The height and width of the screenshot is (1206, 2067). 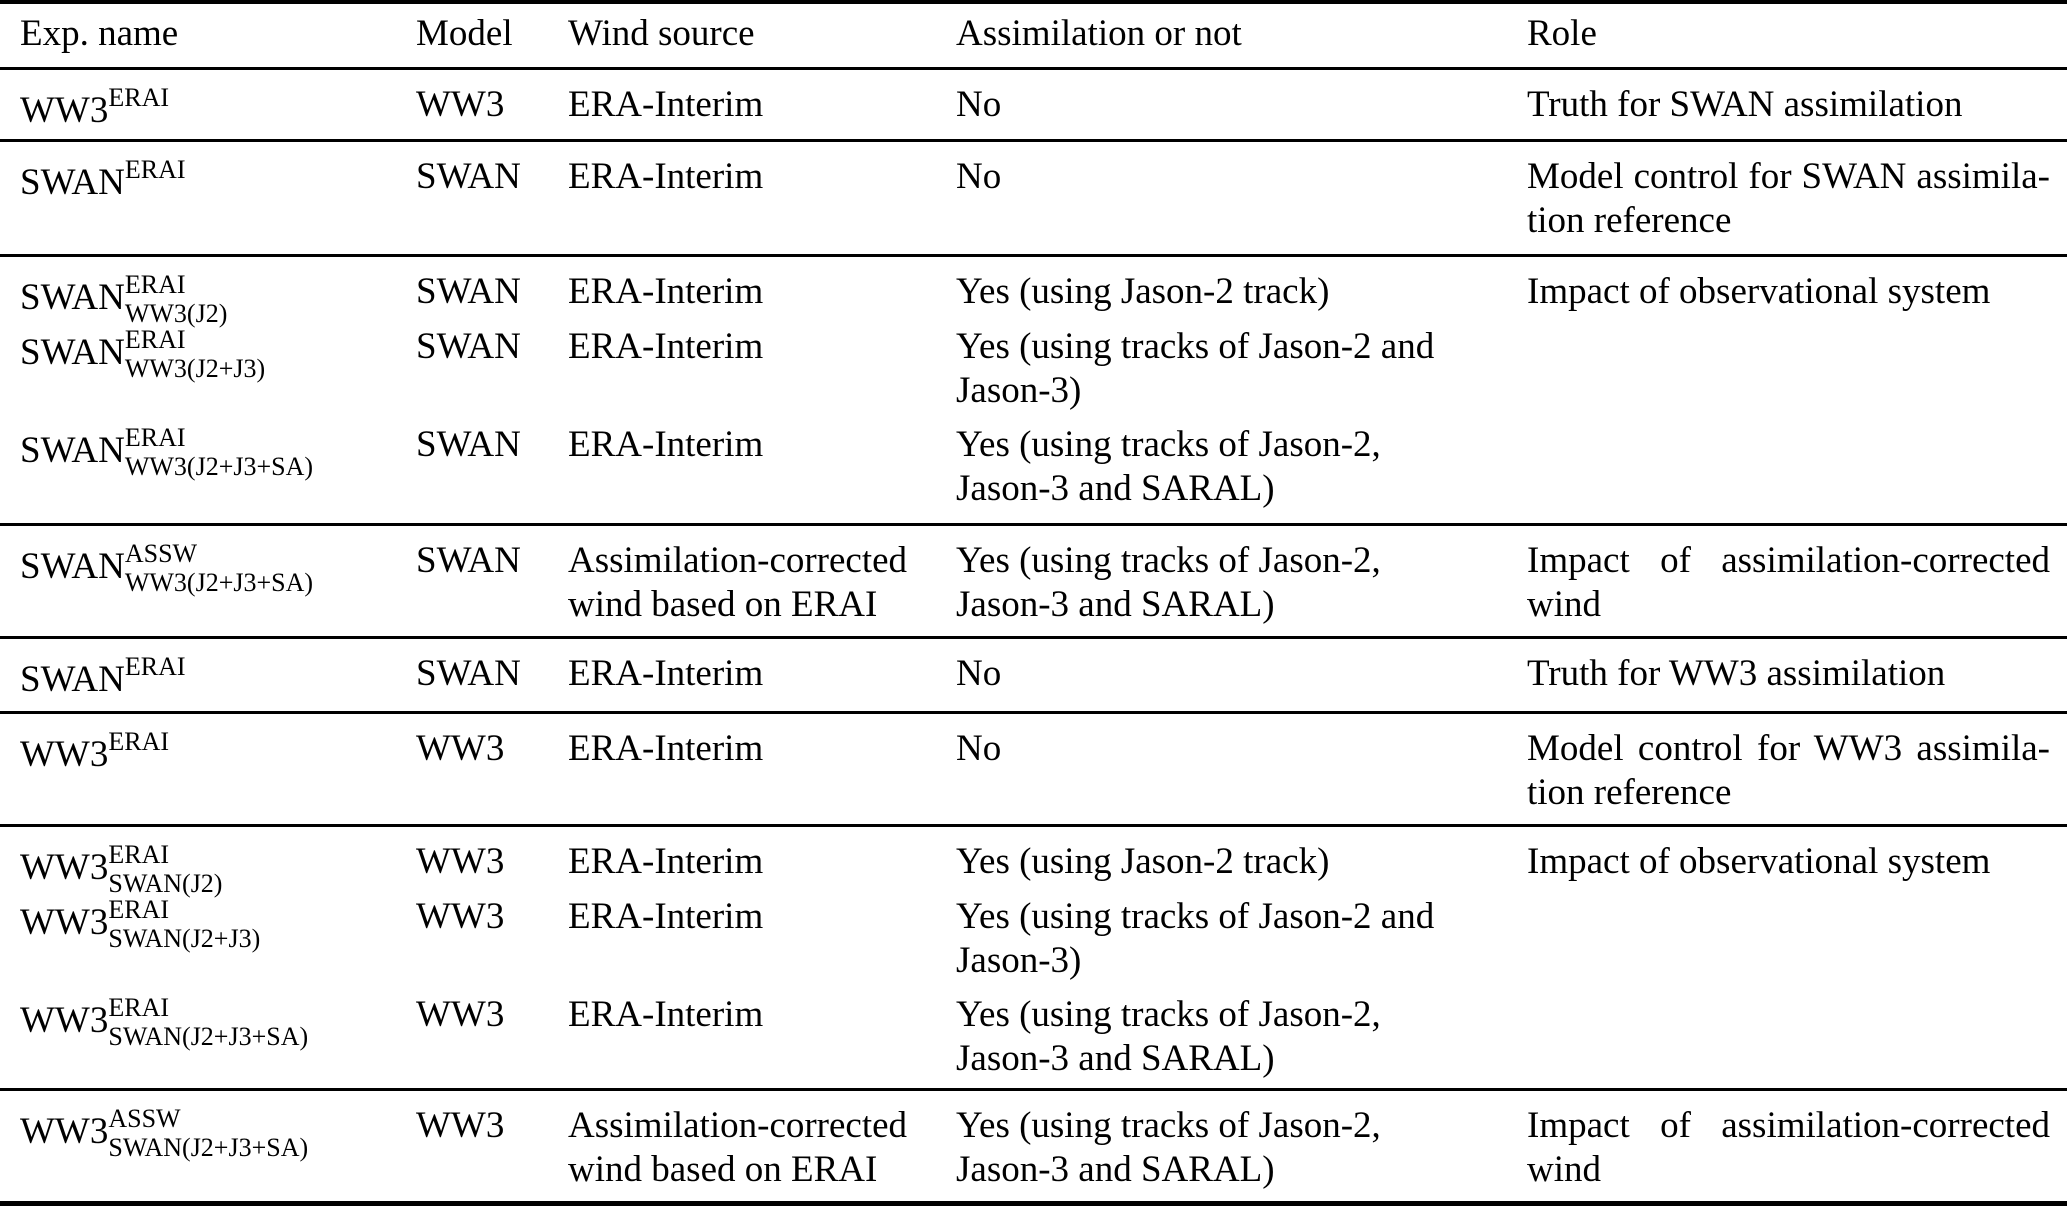 I want to click on exp-script-stack: ERAI WW3(J2+J3), so click(x=195, y=354).